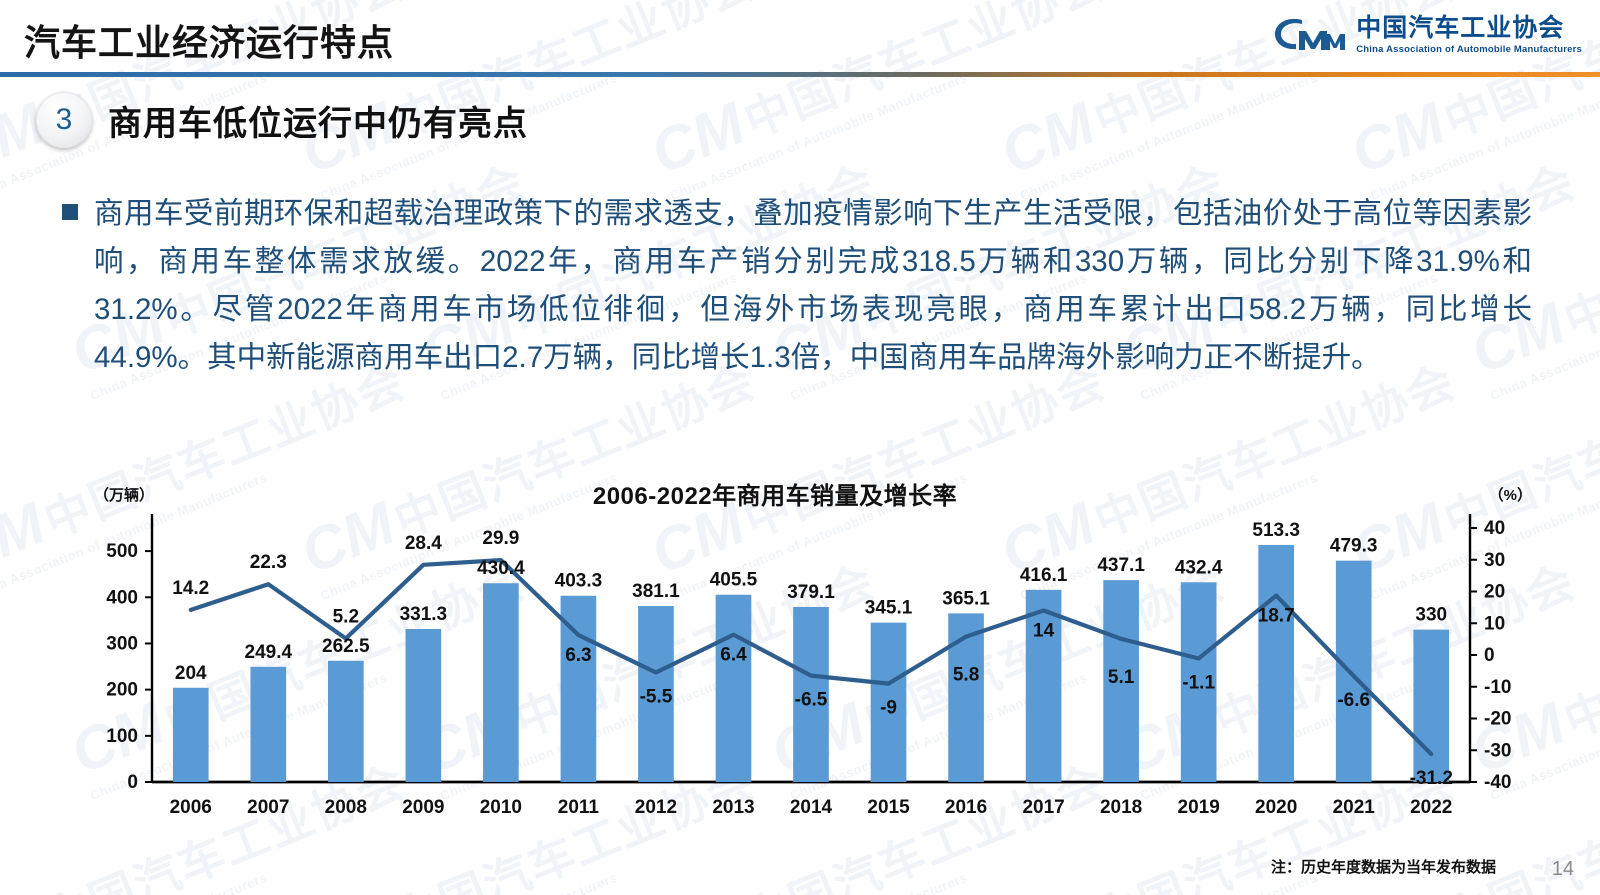 The height and width of the screenshot is (895, 1600). I want to click on bullet-square-icon, so click(70, 212).